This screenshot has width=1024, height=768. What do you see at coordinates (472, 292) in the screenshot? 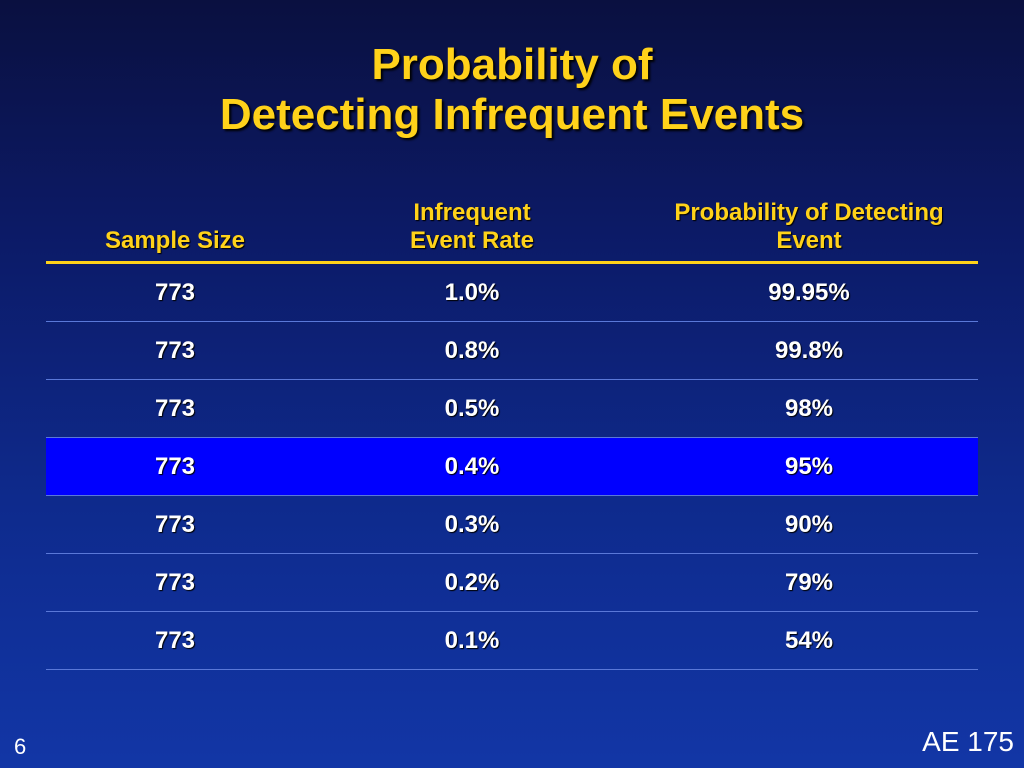
I see `cell-event-rate: 1.0%` at bounding box center [472, 292].